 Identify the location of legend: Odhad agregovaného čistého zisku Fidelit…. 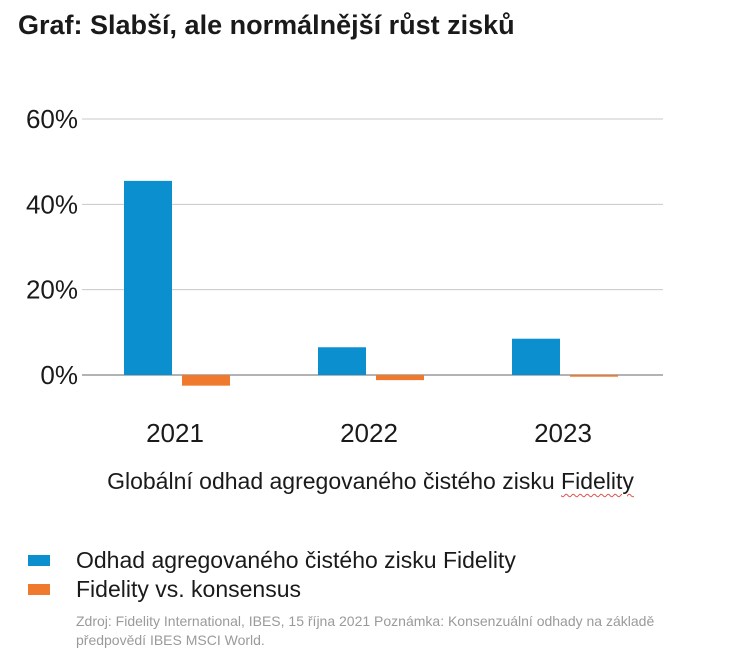
(272, 575).